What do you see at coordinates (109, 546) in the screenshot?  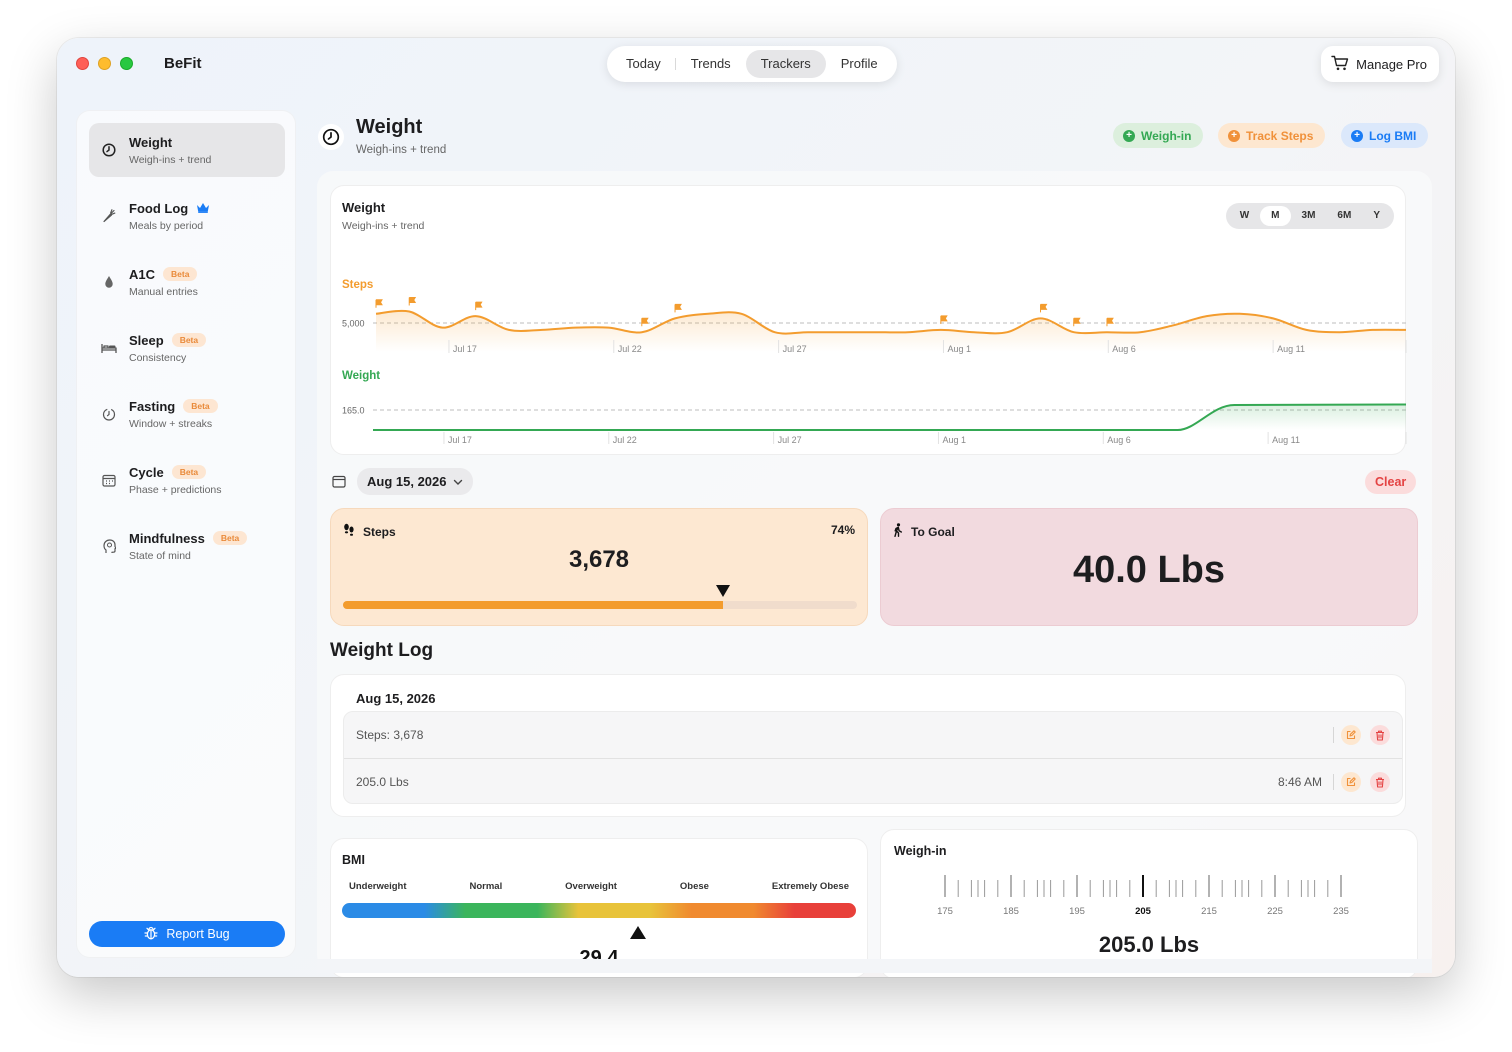 I see `head-icon` at bounding box center [109, 546].